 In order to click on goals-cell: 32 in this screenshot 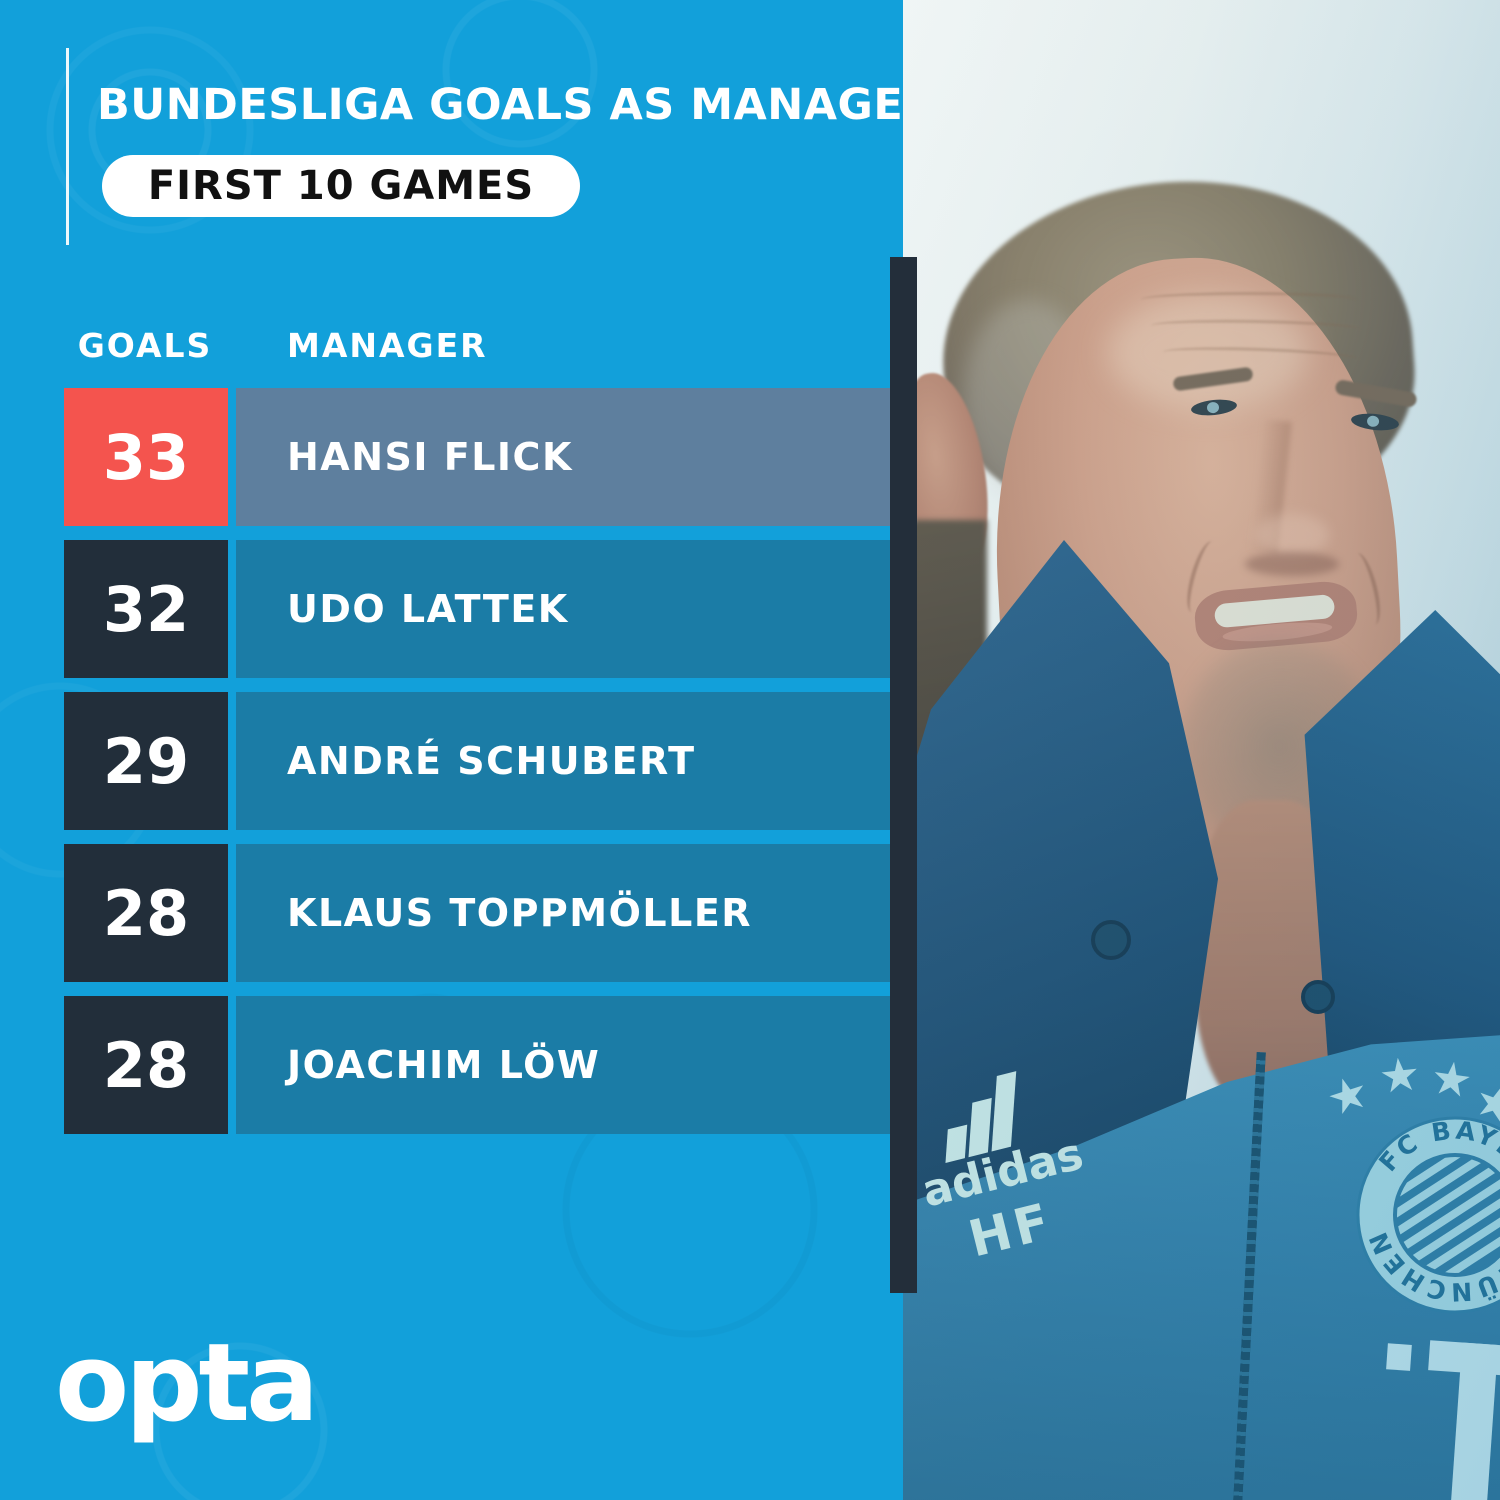, I will do `click(146, 609)`.